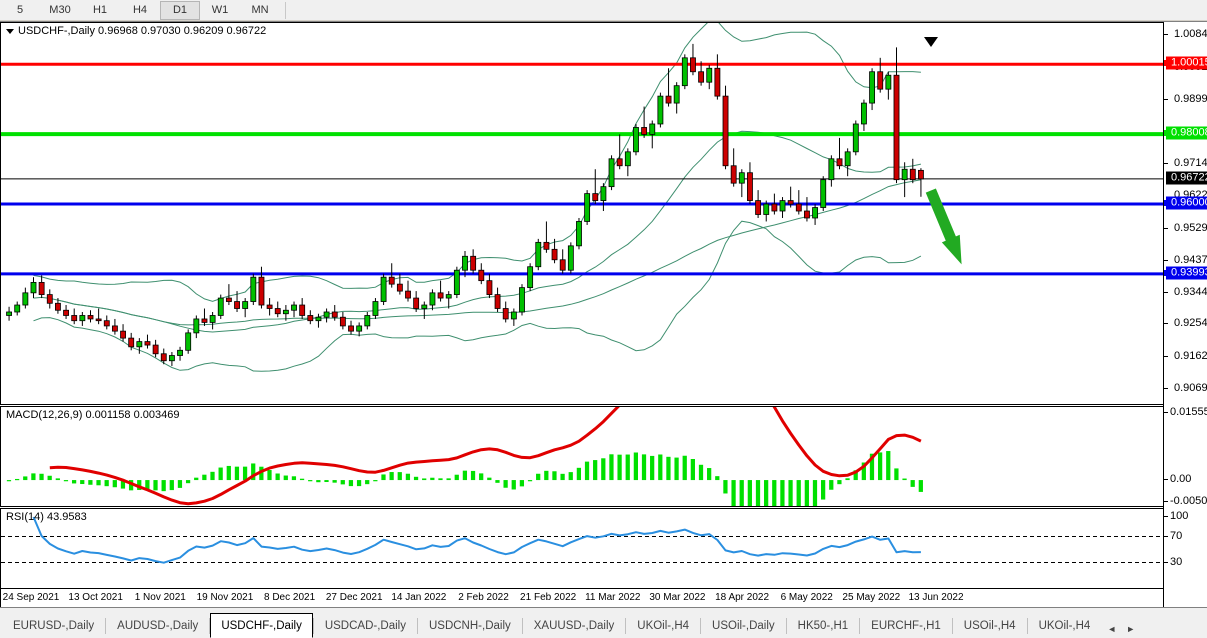  I want to click on price-axis-label: 0.95295, so click(1190, 227).